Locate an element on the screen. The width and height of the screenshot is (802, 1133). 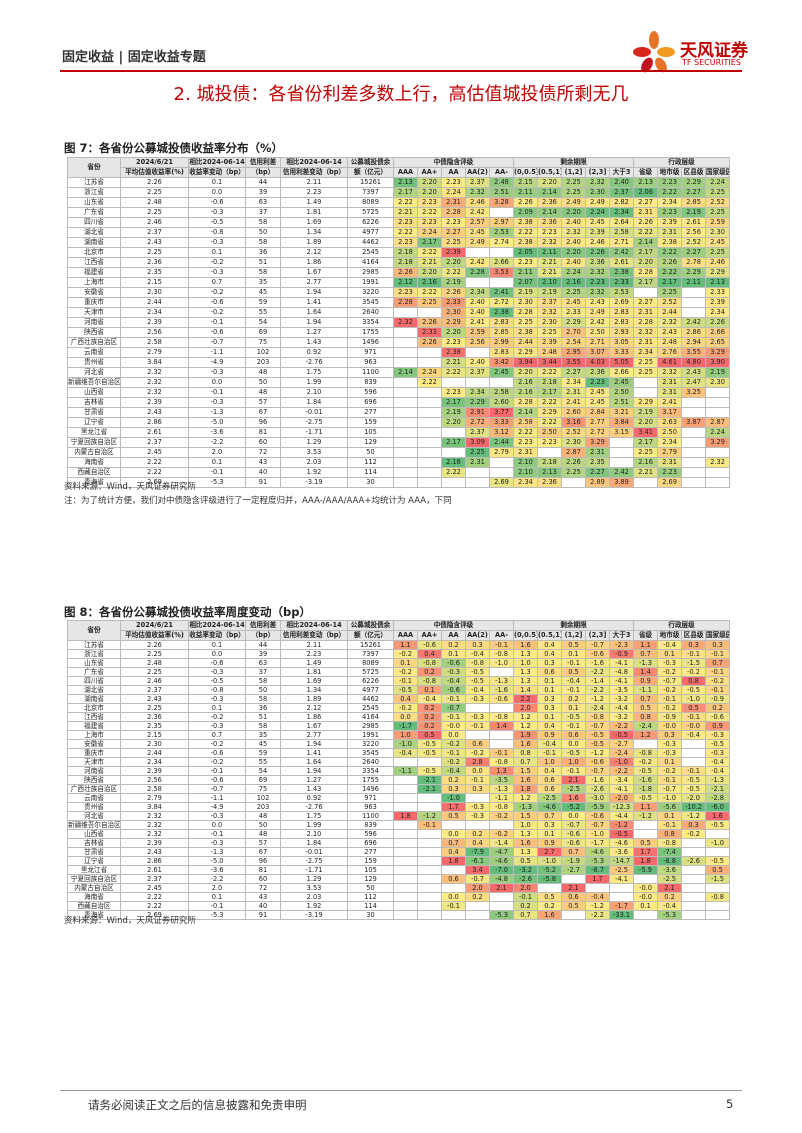
cell: 2.58 is located at coordinates (501, 392).